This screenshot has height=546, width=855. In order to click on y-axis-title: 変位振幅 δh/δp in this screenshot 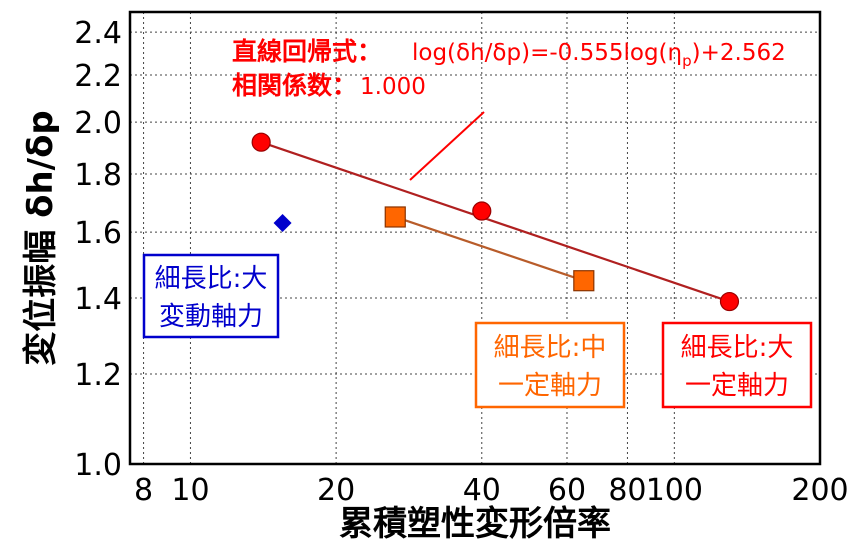, I will do `click(41, 238)`.